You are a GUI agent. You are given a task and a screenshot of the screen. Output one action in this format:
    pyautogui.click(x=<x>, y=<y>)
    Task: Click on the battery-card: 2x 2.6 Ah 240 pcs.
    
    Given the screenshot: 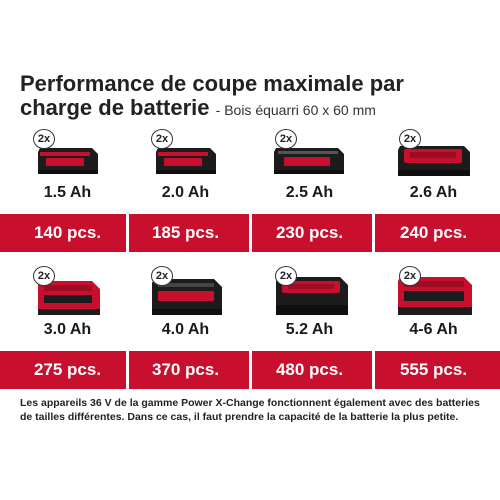 What is the action you would take?
    pyautogui.click(x=433, y=190)
    